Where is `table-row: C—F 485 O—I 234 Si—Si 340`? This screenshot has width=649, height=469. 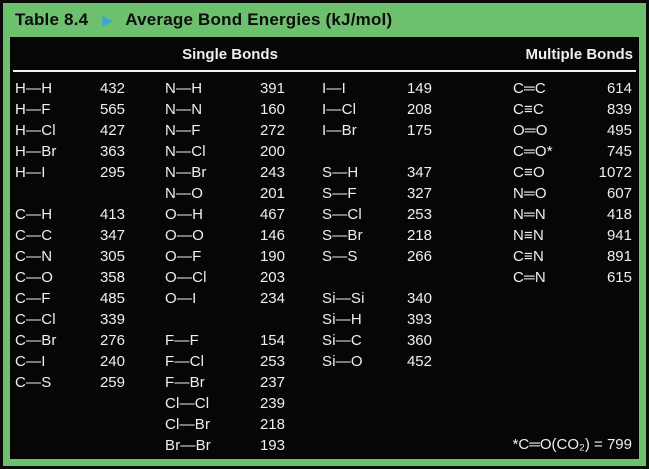 table-row: C—F 485 O—I 234 Si—Si 340 is located at coordinates (327, 298).